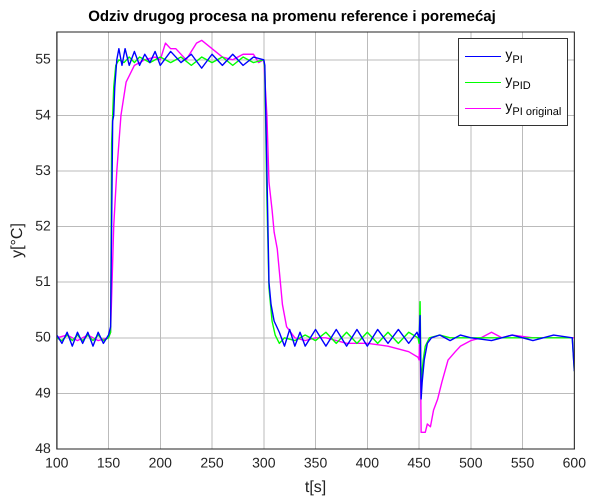 The image size is (592, 499). I want to click on y-tick-label: 53, so click(43, 170).